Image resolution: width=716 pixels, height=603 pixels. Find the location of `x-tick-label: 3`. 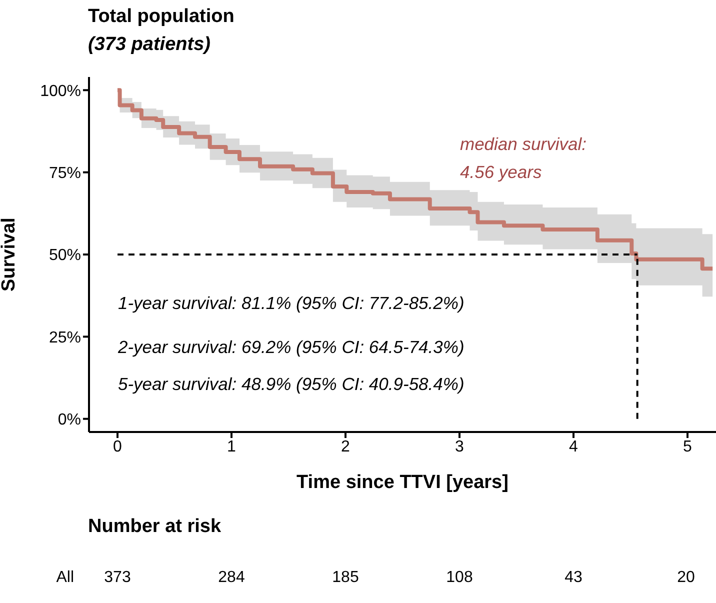

x-tick-label: 3 is located at coordinates (459, 447).